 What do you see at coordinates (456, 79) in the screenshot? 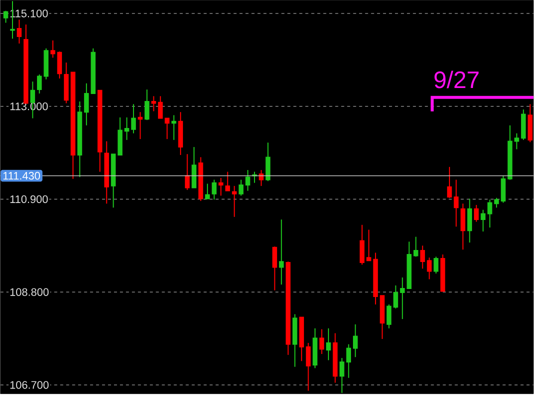
I see `annotation: 9/27` at bounding box center [456, 79].